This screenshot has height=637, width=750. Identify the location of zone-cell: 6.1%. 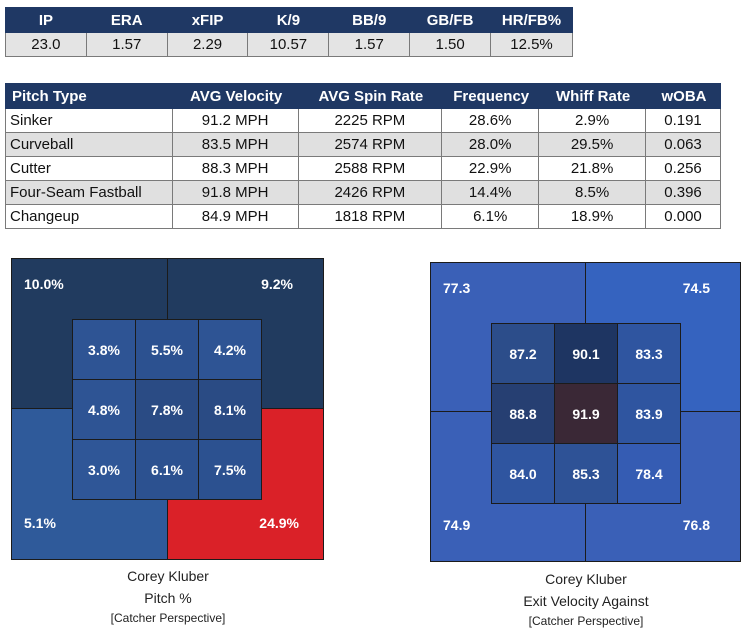
(167, 469).